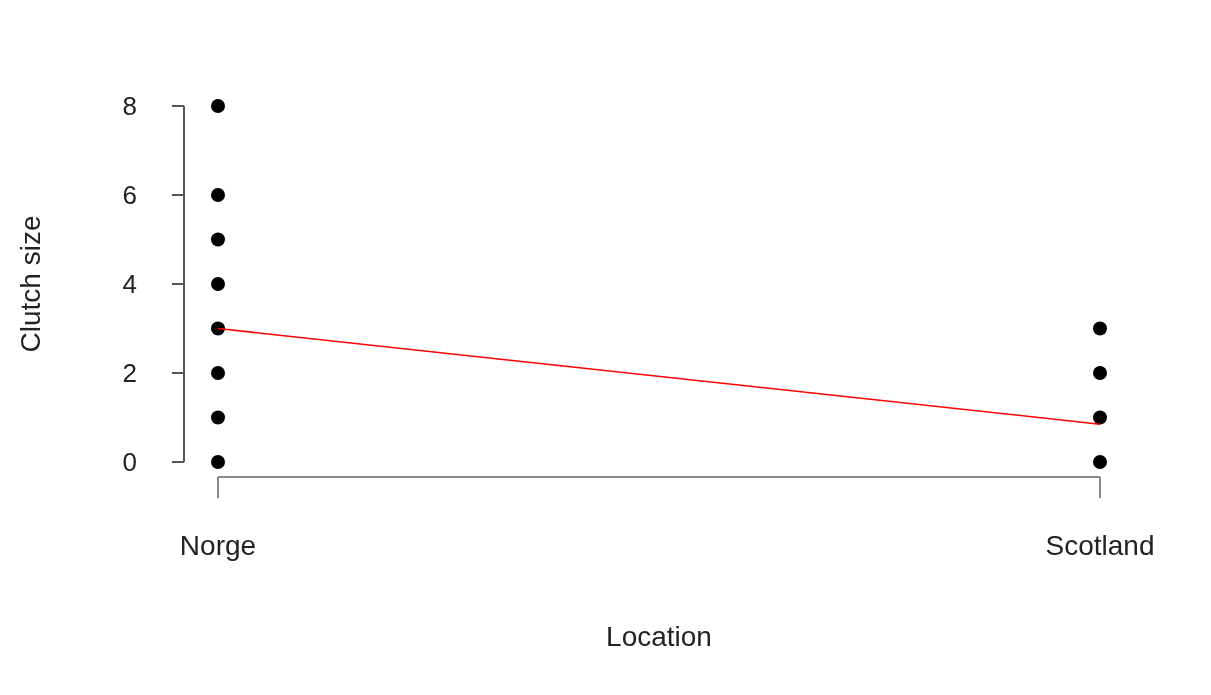 Image resolution: width=1211 pixels, height=695 pixels. What do you see at coordinates (129, 462) in the screenshot?
I see `y-tick-label: 0` at bounding box center [129, 462].